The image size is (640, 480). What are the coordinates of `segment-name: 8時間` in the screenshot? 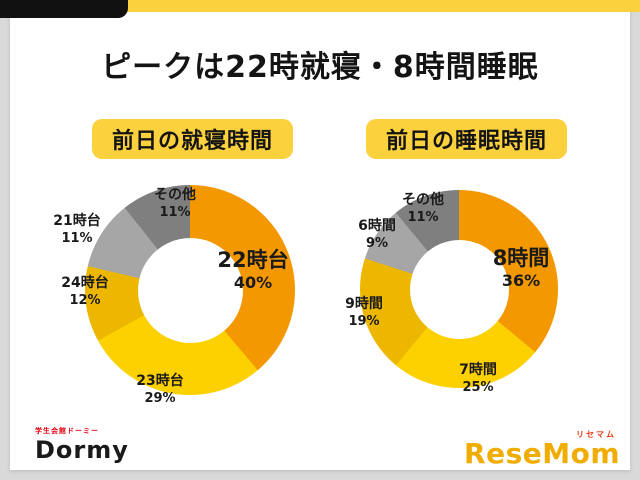 It's located at (521, 258).